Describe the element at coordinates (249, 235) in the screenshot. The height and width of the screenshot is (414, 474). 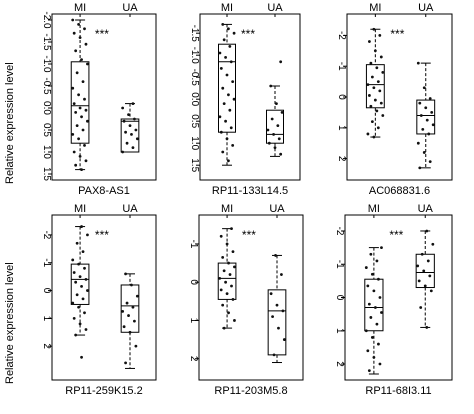
I see `significance-label: ***` at that location.